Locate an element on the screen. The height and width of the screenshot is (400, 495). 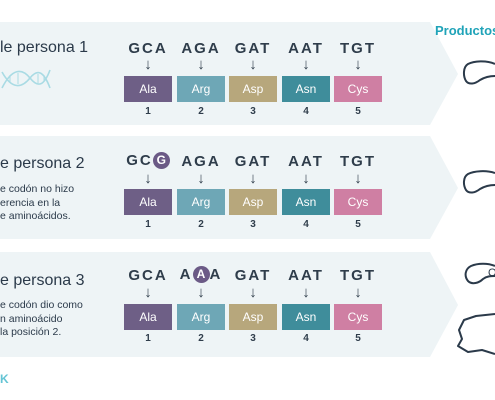
row-3-amino-acid-4: Asn is located at coordinates (306, 317).